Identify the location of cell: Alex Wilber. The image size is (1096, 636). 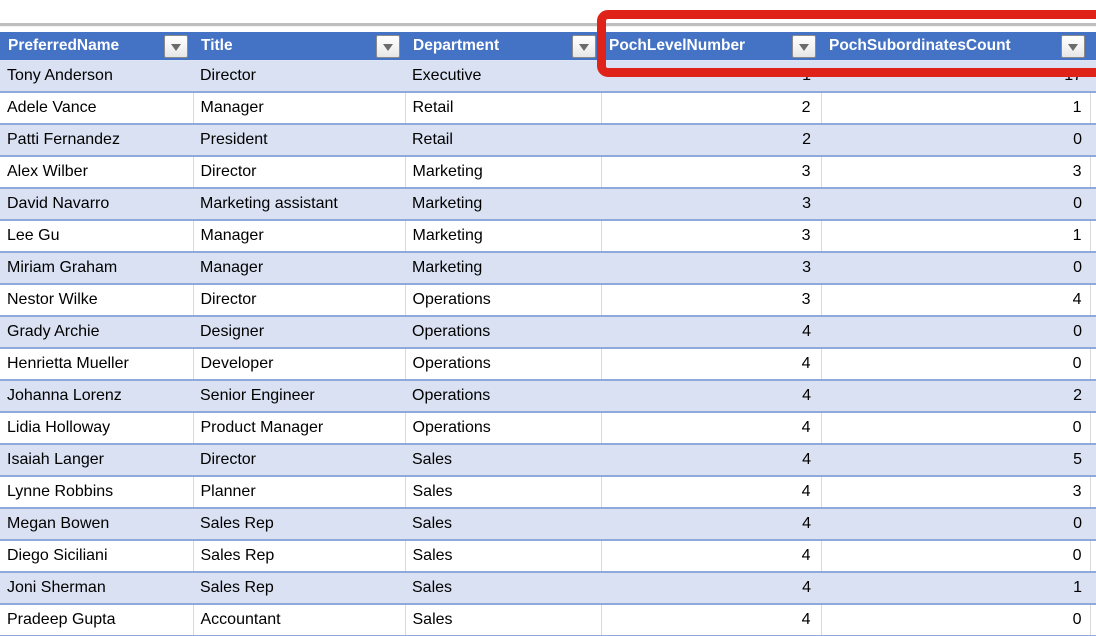
(97, 172).